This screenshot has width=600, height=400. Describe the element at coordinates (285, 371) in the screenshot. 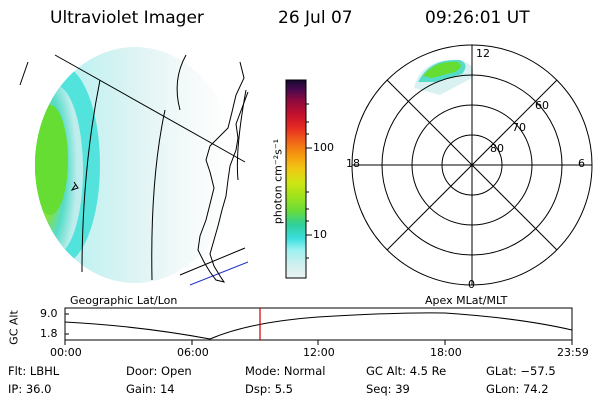

I see `info-mode: Mode: Normal` at that location.